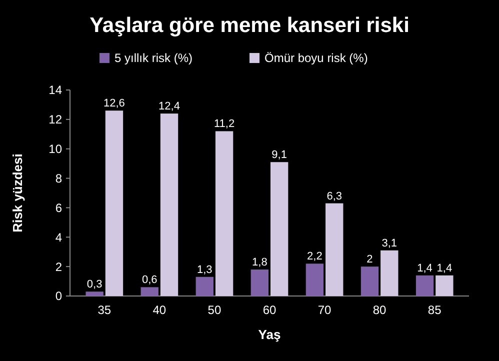 This screenshot has height=361, width=499. I want to click on data-label: 2,2, so click(314, 256).